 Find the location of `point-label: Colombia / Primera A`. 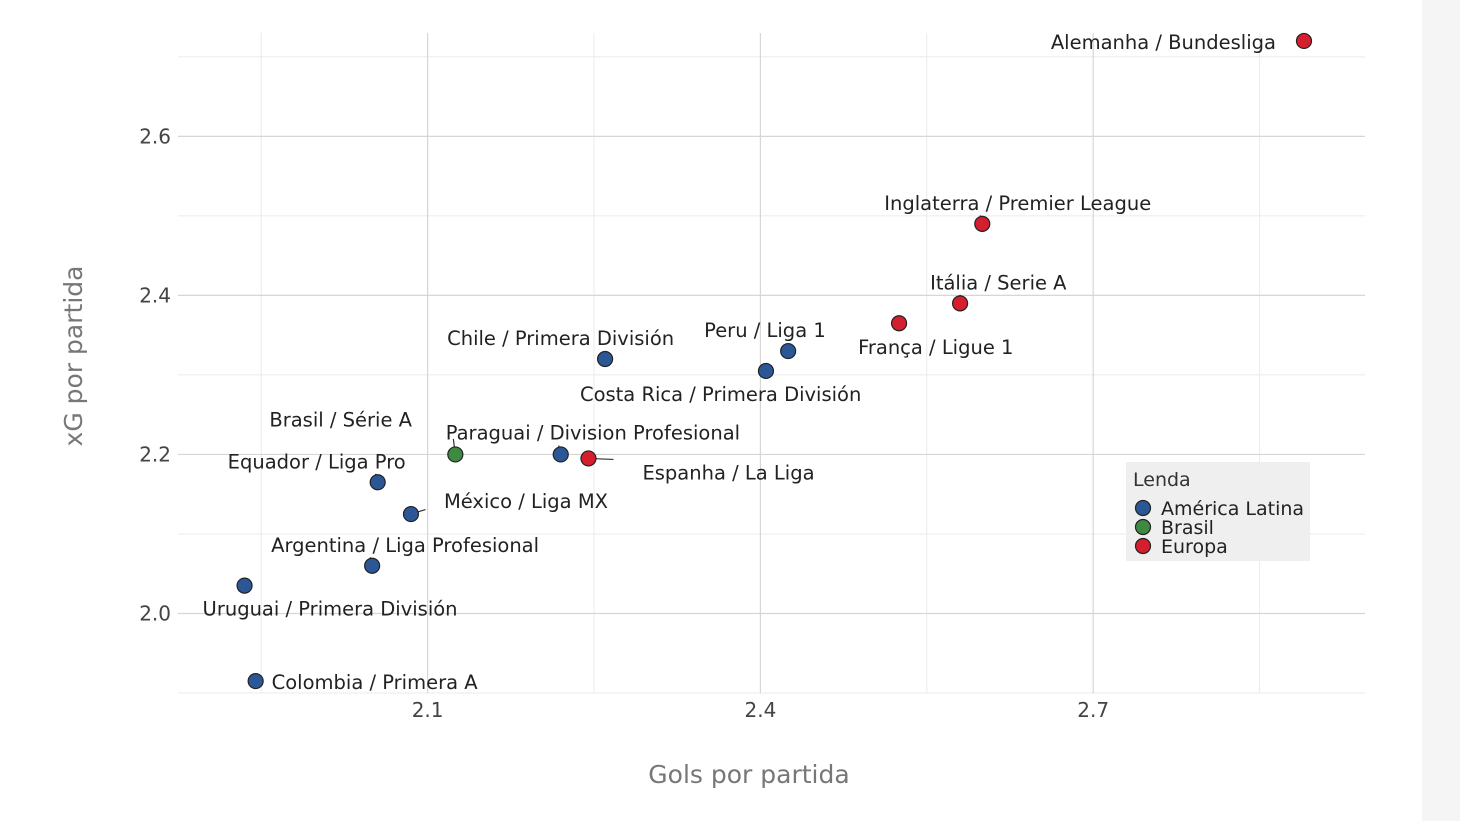

point-label: Colombia / Primera A is located at coordinates (375, 682).